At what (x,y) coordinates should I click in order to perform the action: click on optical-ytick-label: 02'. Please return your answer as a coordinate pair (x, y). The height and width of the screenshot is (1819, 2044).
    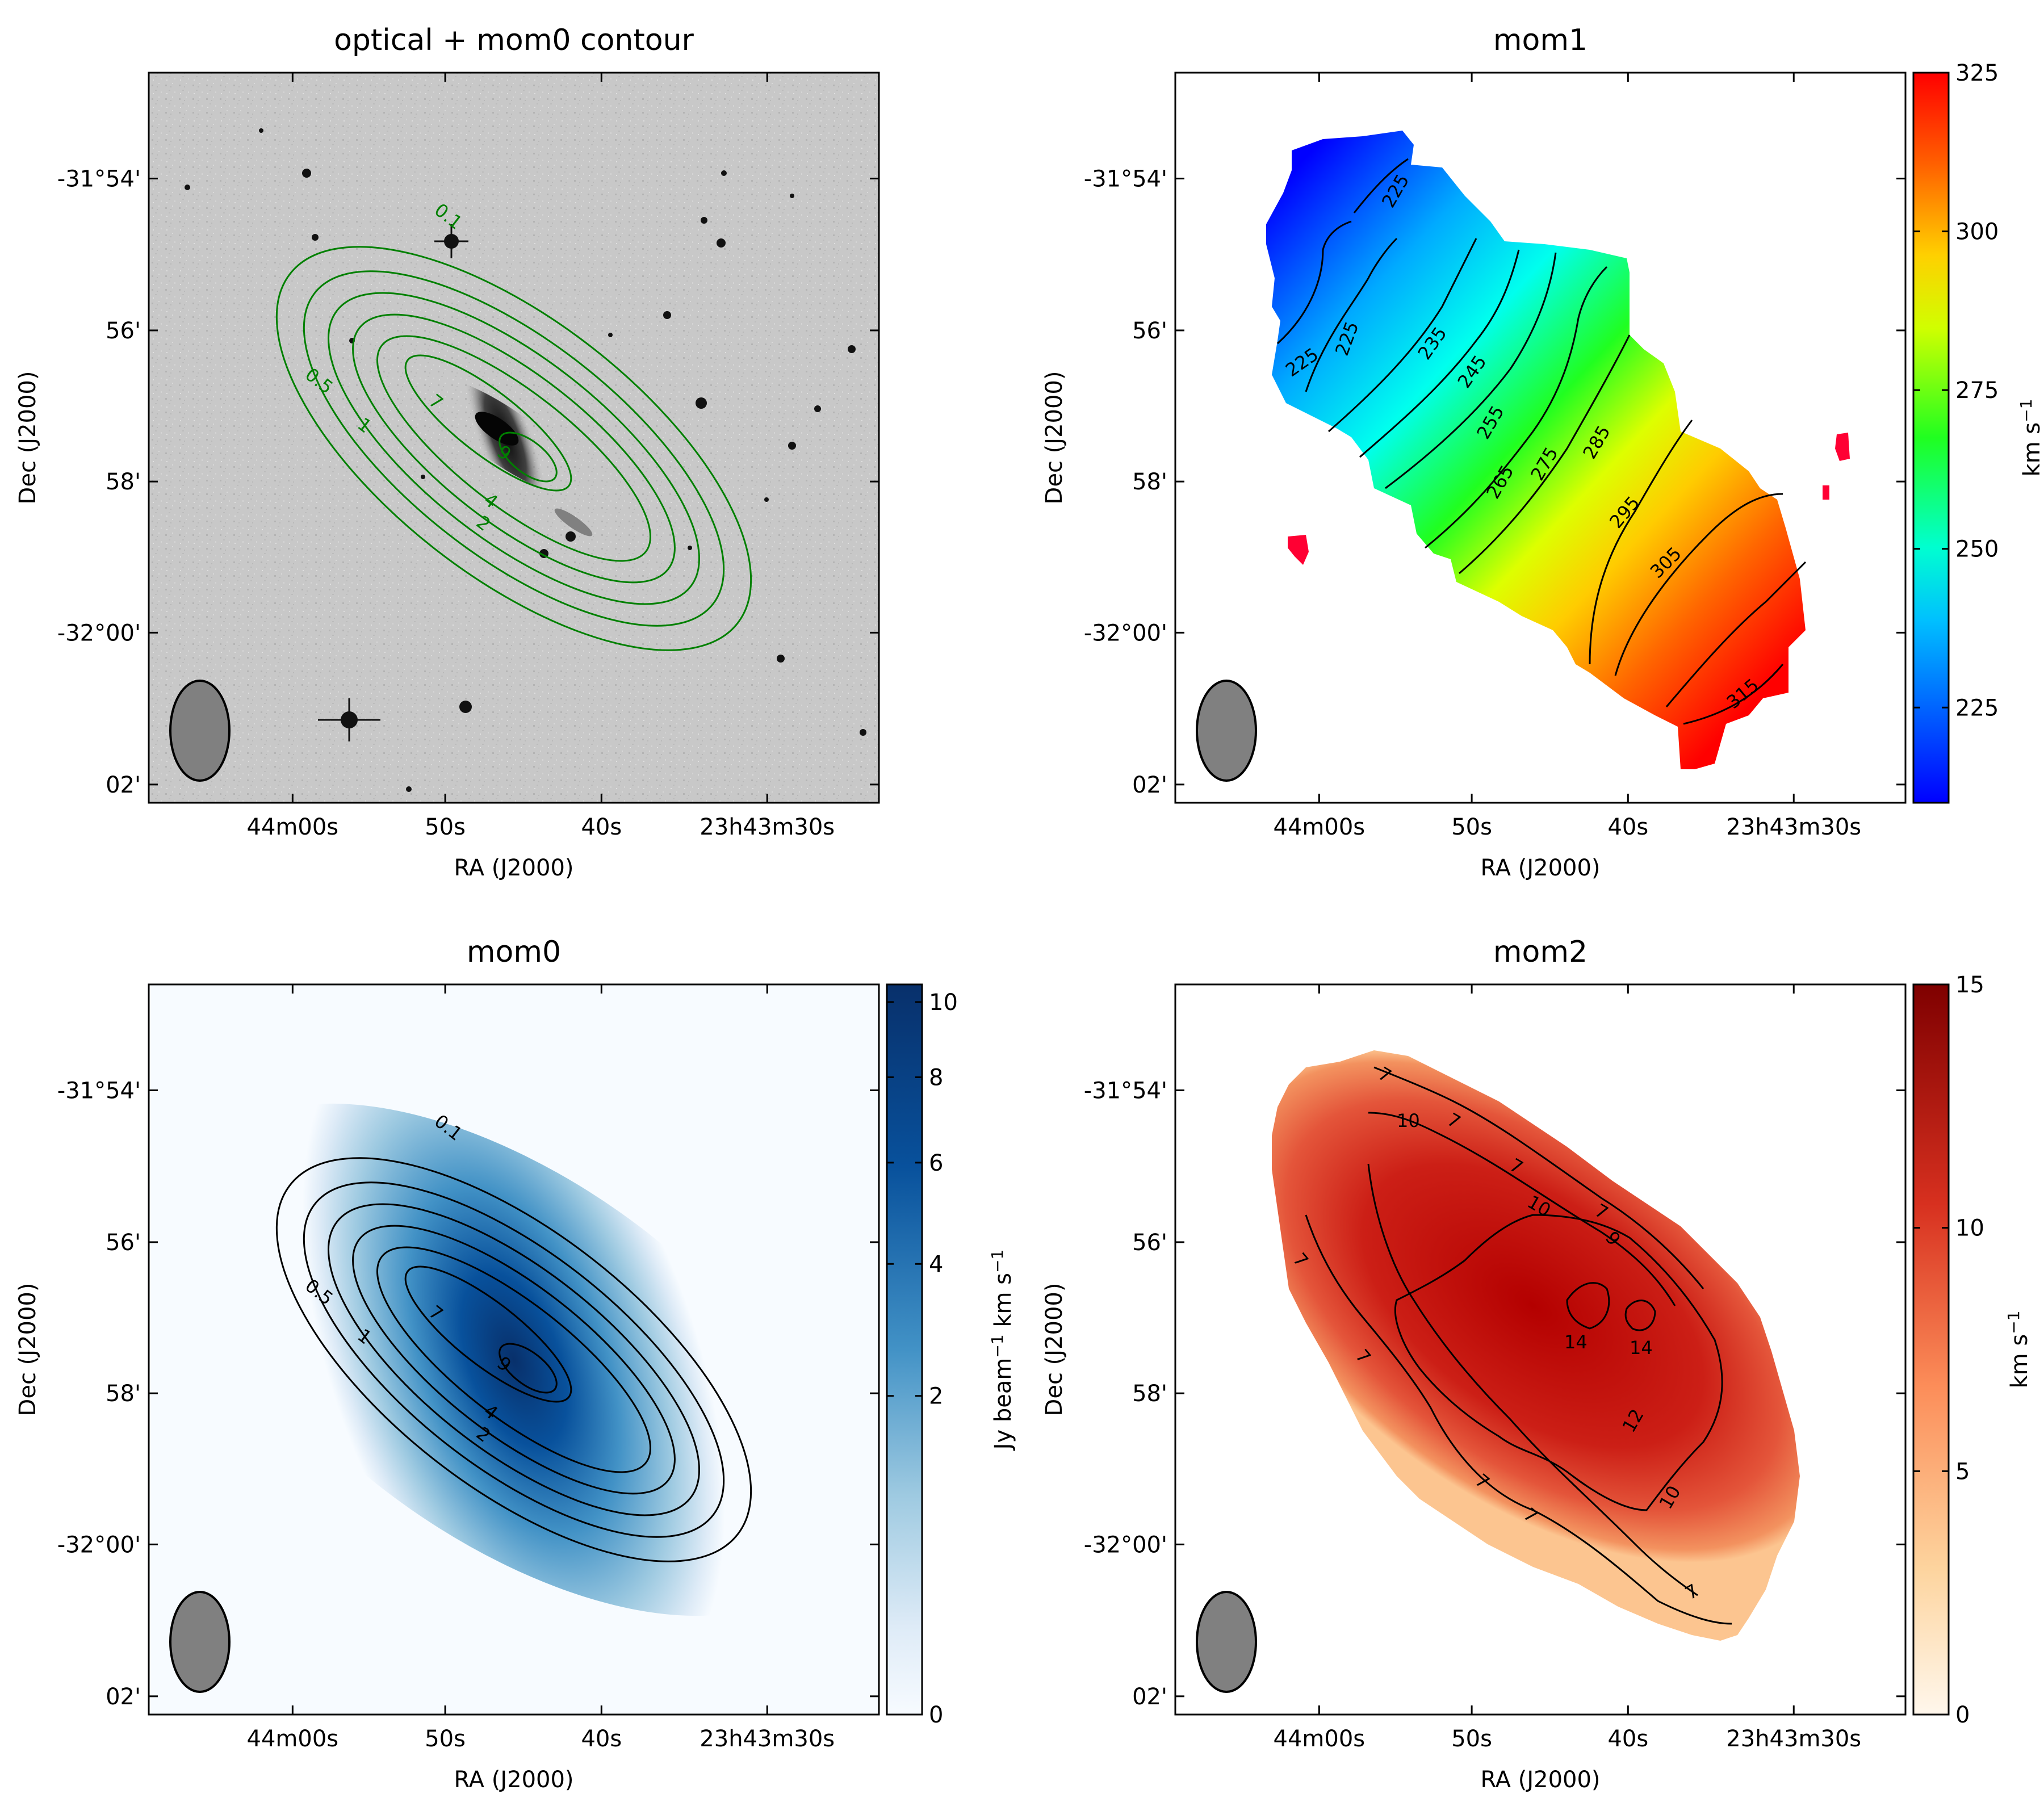
    Looking at the image, I should click on (123, 785).